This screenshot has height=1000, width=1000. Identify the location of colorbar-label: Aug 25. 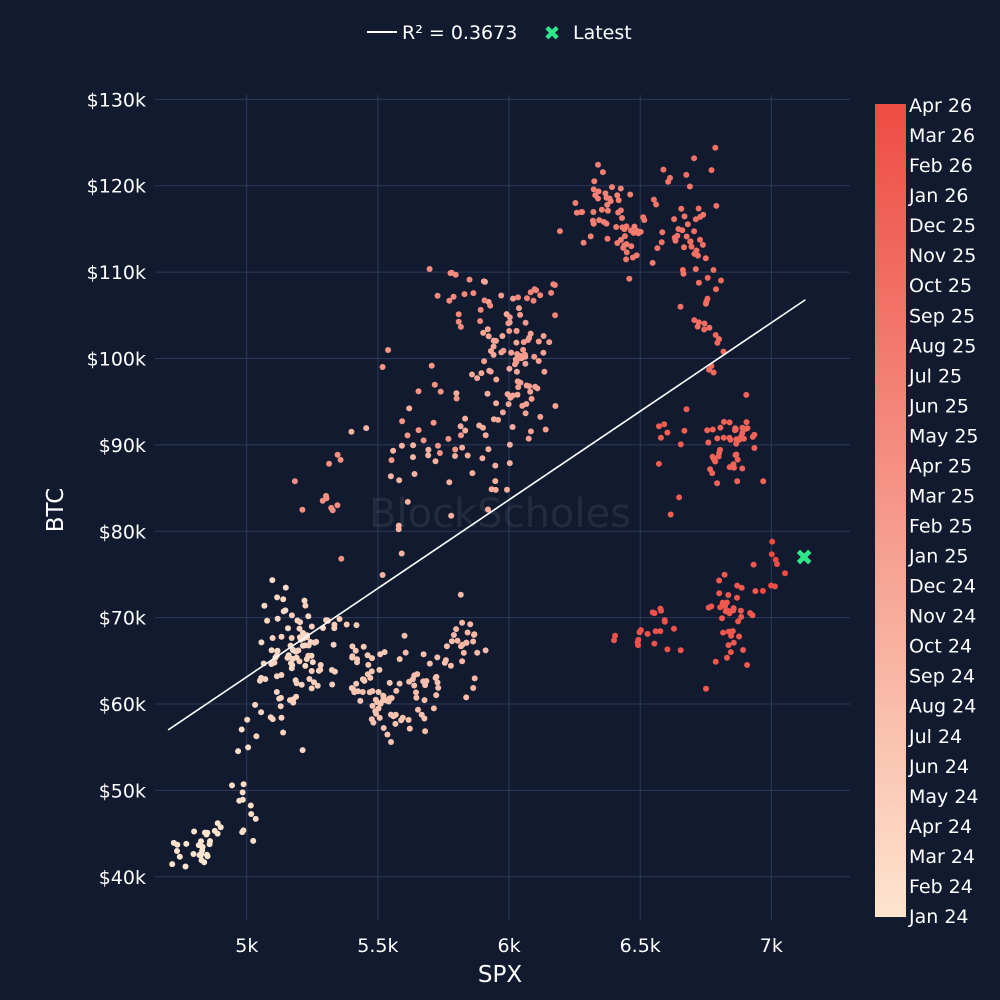
(942, 346).